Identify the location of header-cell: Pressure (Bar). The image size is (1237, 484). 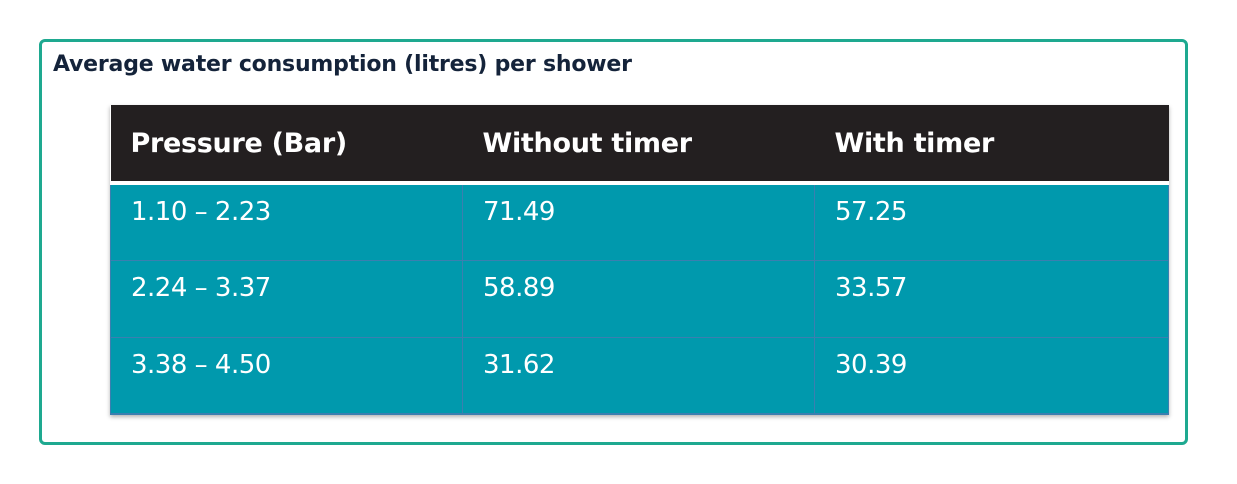
(286, 145).